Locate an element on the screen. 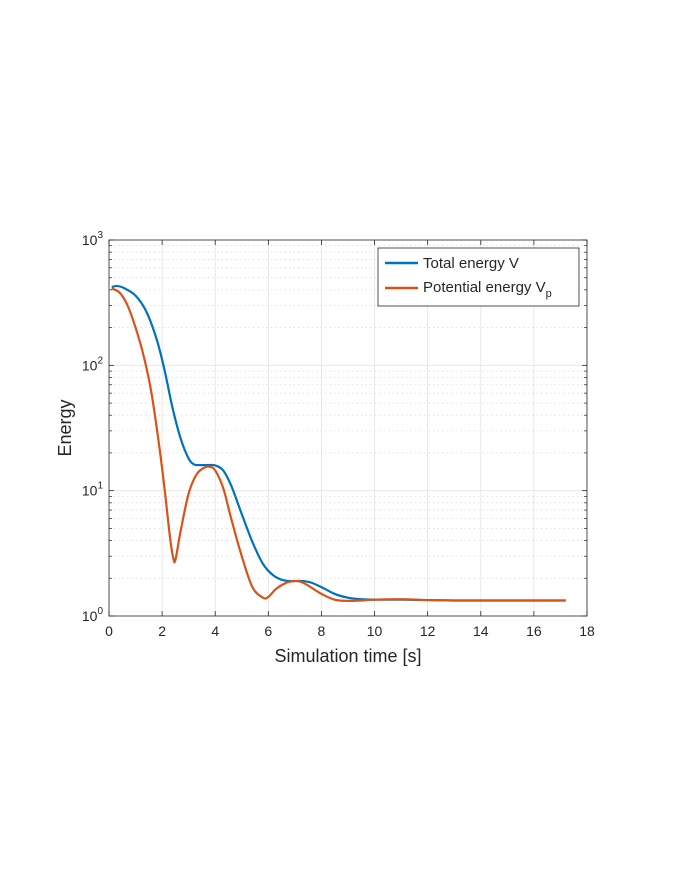 This screenshot has width=676, height=872. y-tick-label-exponent: 0 is located at coordinates (100, 611).